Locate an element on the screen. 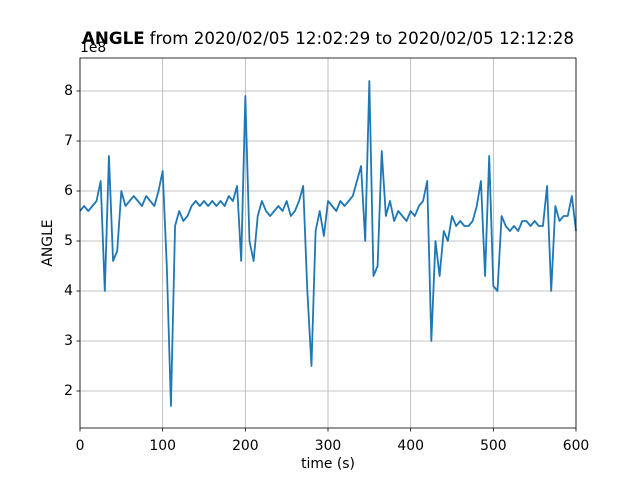 This screenshot has width=640, height=480. y-axis-label: ANGLE is located at coordinates (48, 242).